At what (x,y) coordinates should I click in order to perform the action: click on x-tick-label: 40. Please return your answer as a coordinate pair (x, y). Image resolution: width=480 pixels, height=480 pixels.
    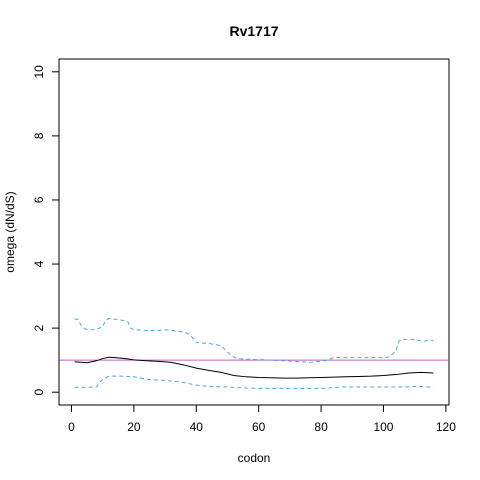
    Looking at the image, I should click on (197, 427).